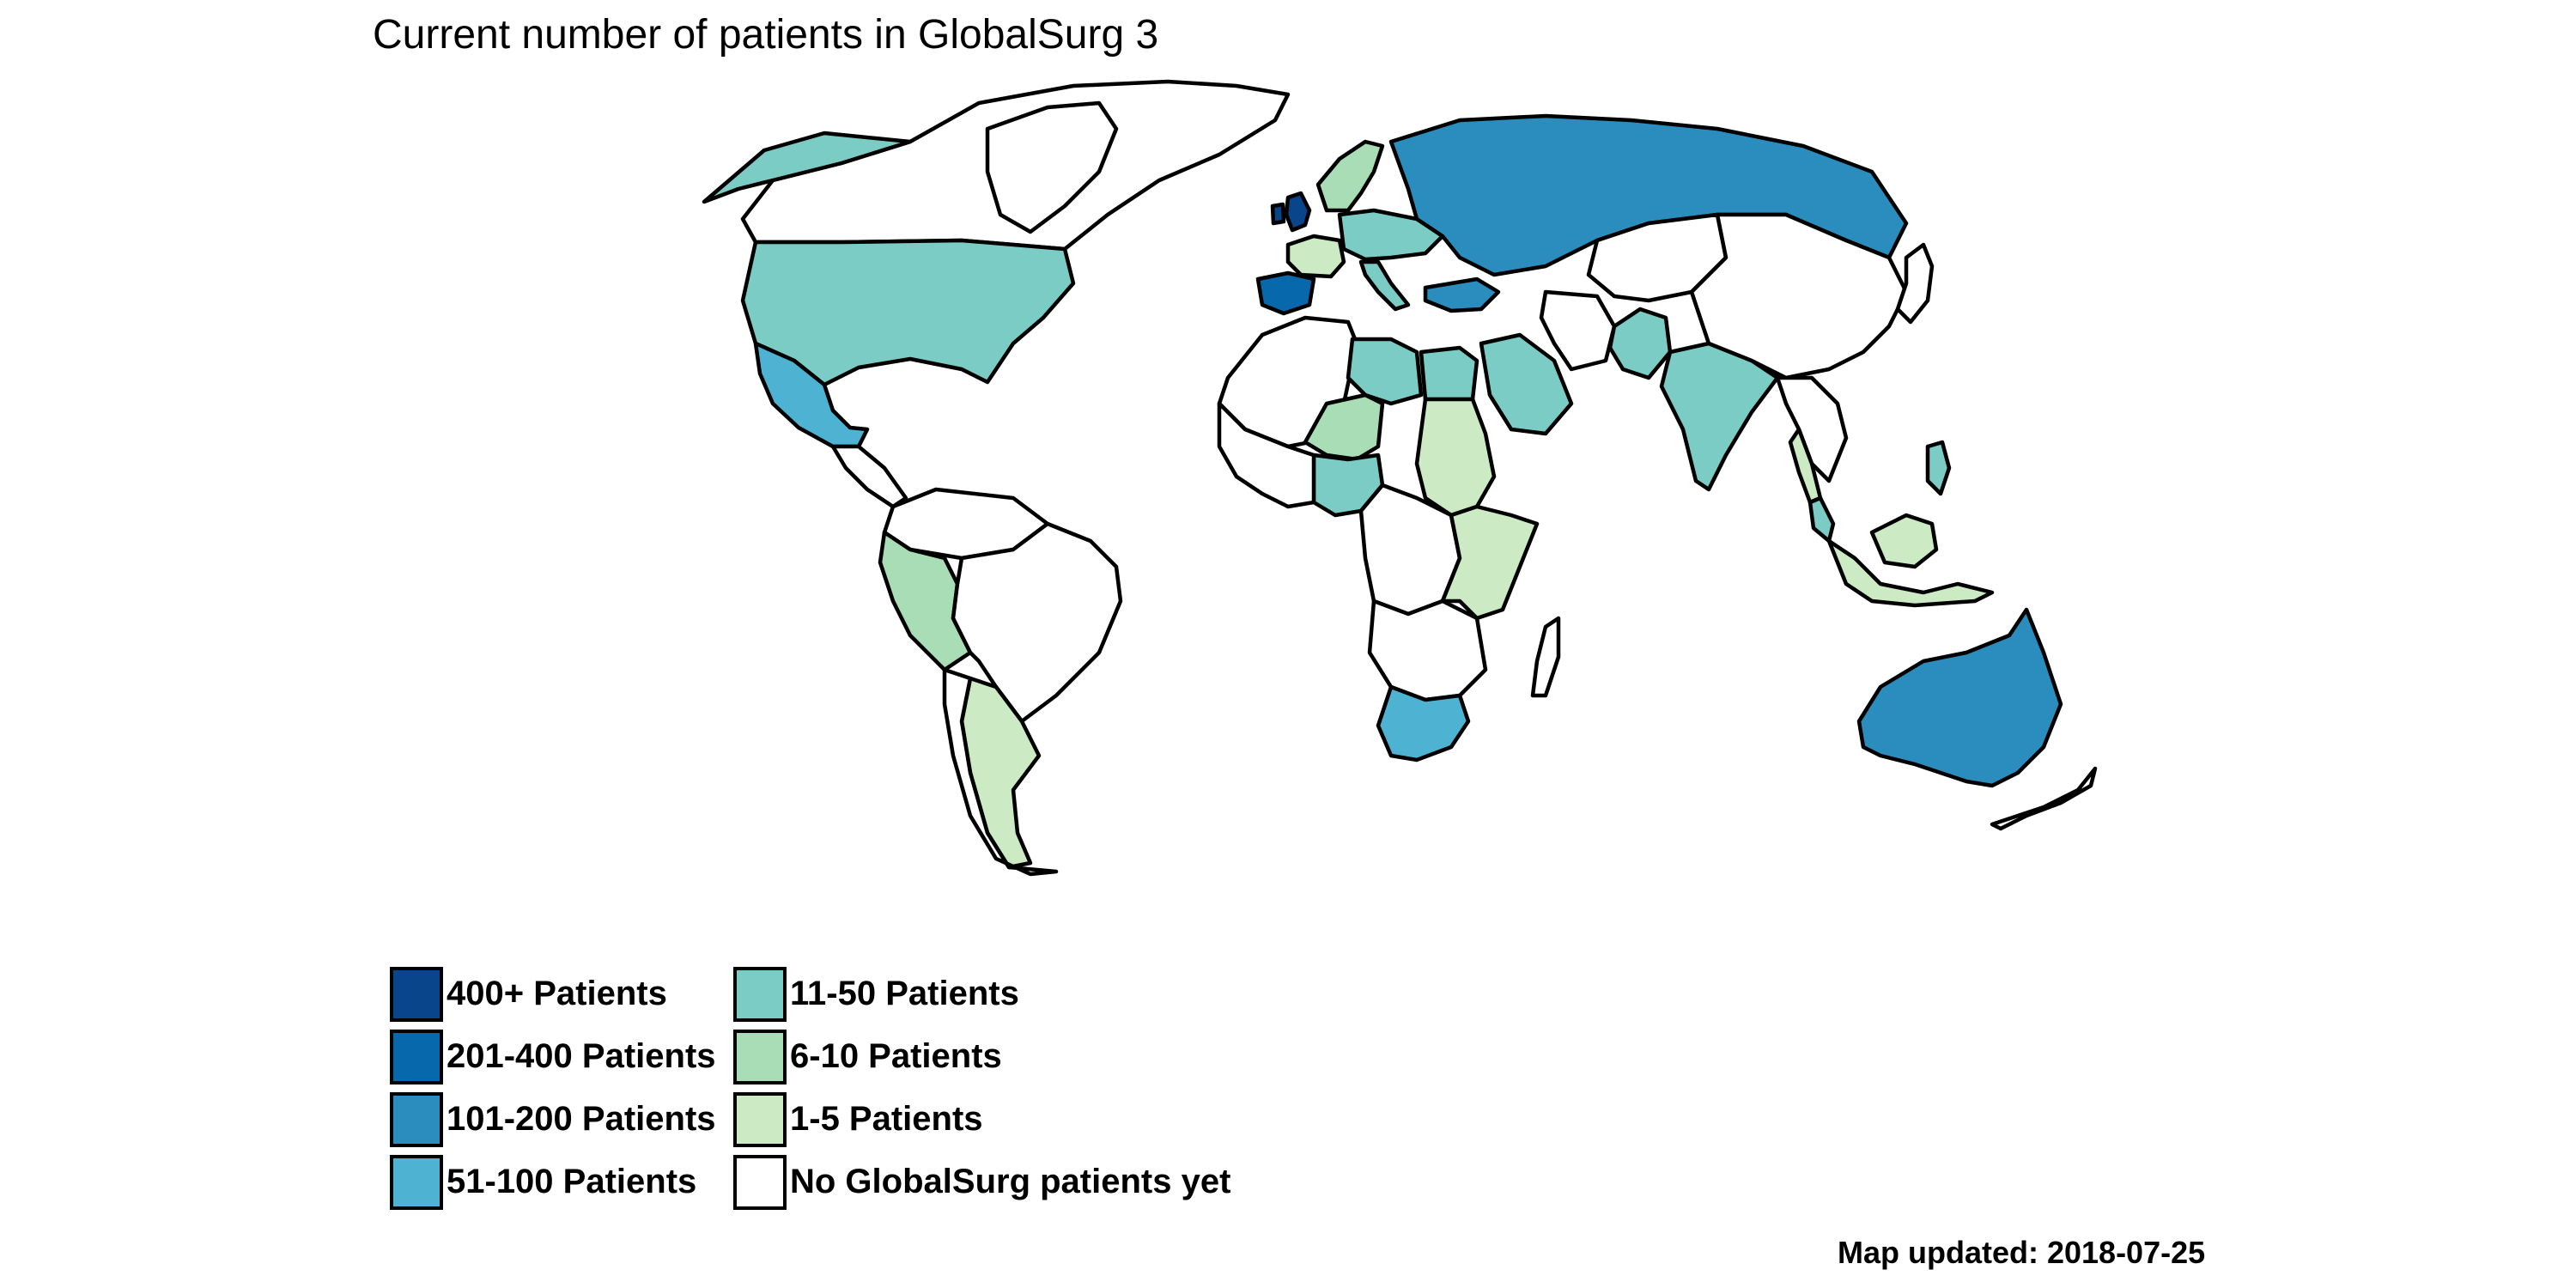  What do you see at coordinates (581, 1119) in the screenshot?
I see `legend-label: 101-200 Patients` at bounding box center [581, 1119].